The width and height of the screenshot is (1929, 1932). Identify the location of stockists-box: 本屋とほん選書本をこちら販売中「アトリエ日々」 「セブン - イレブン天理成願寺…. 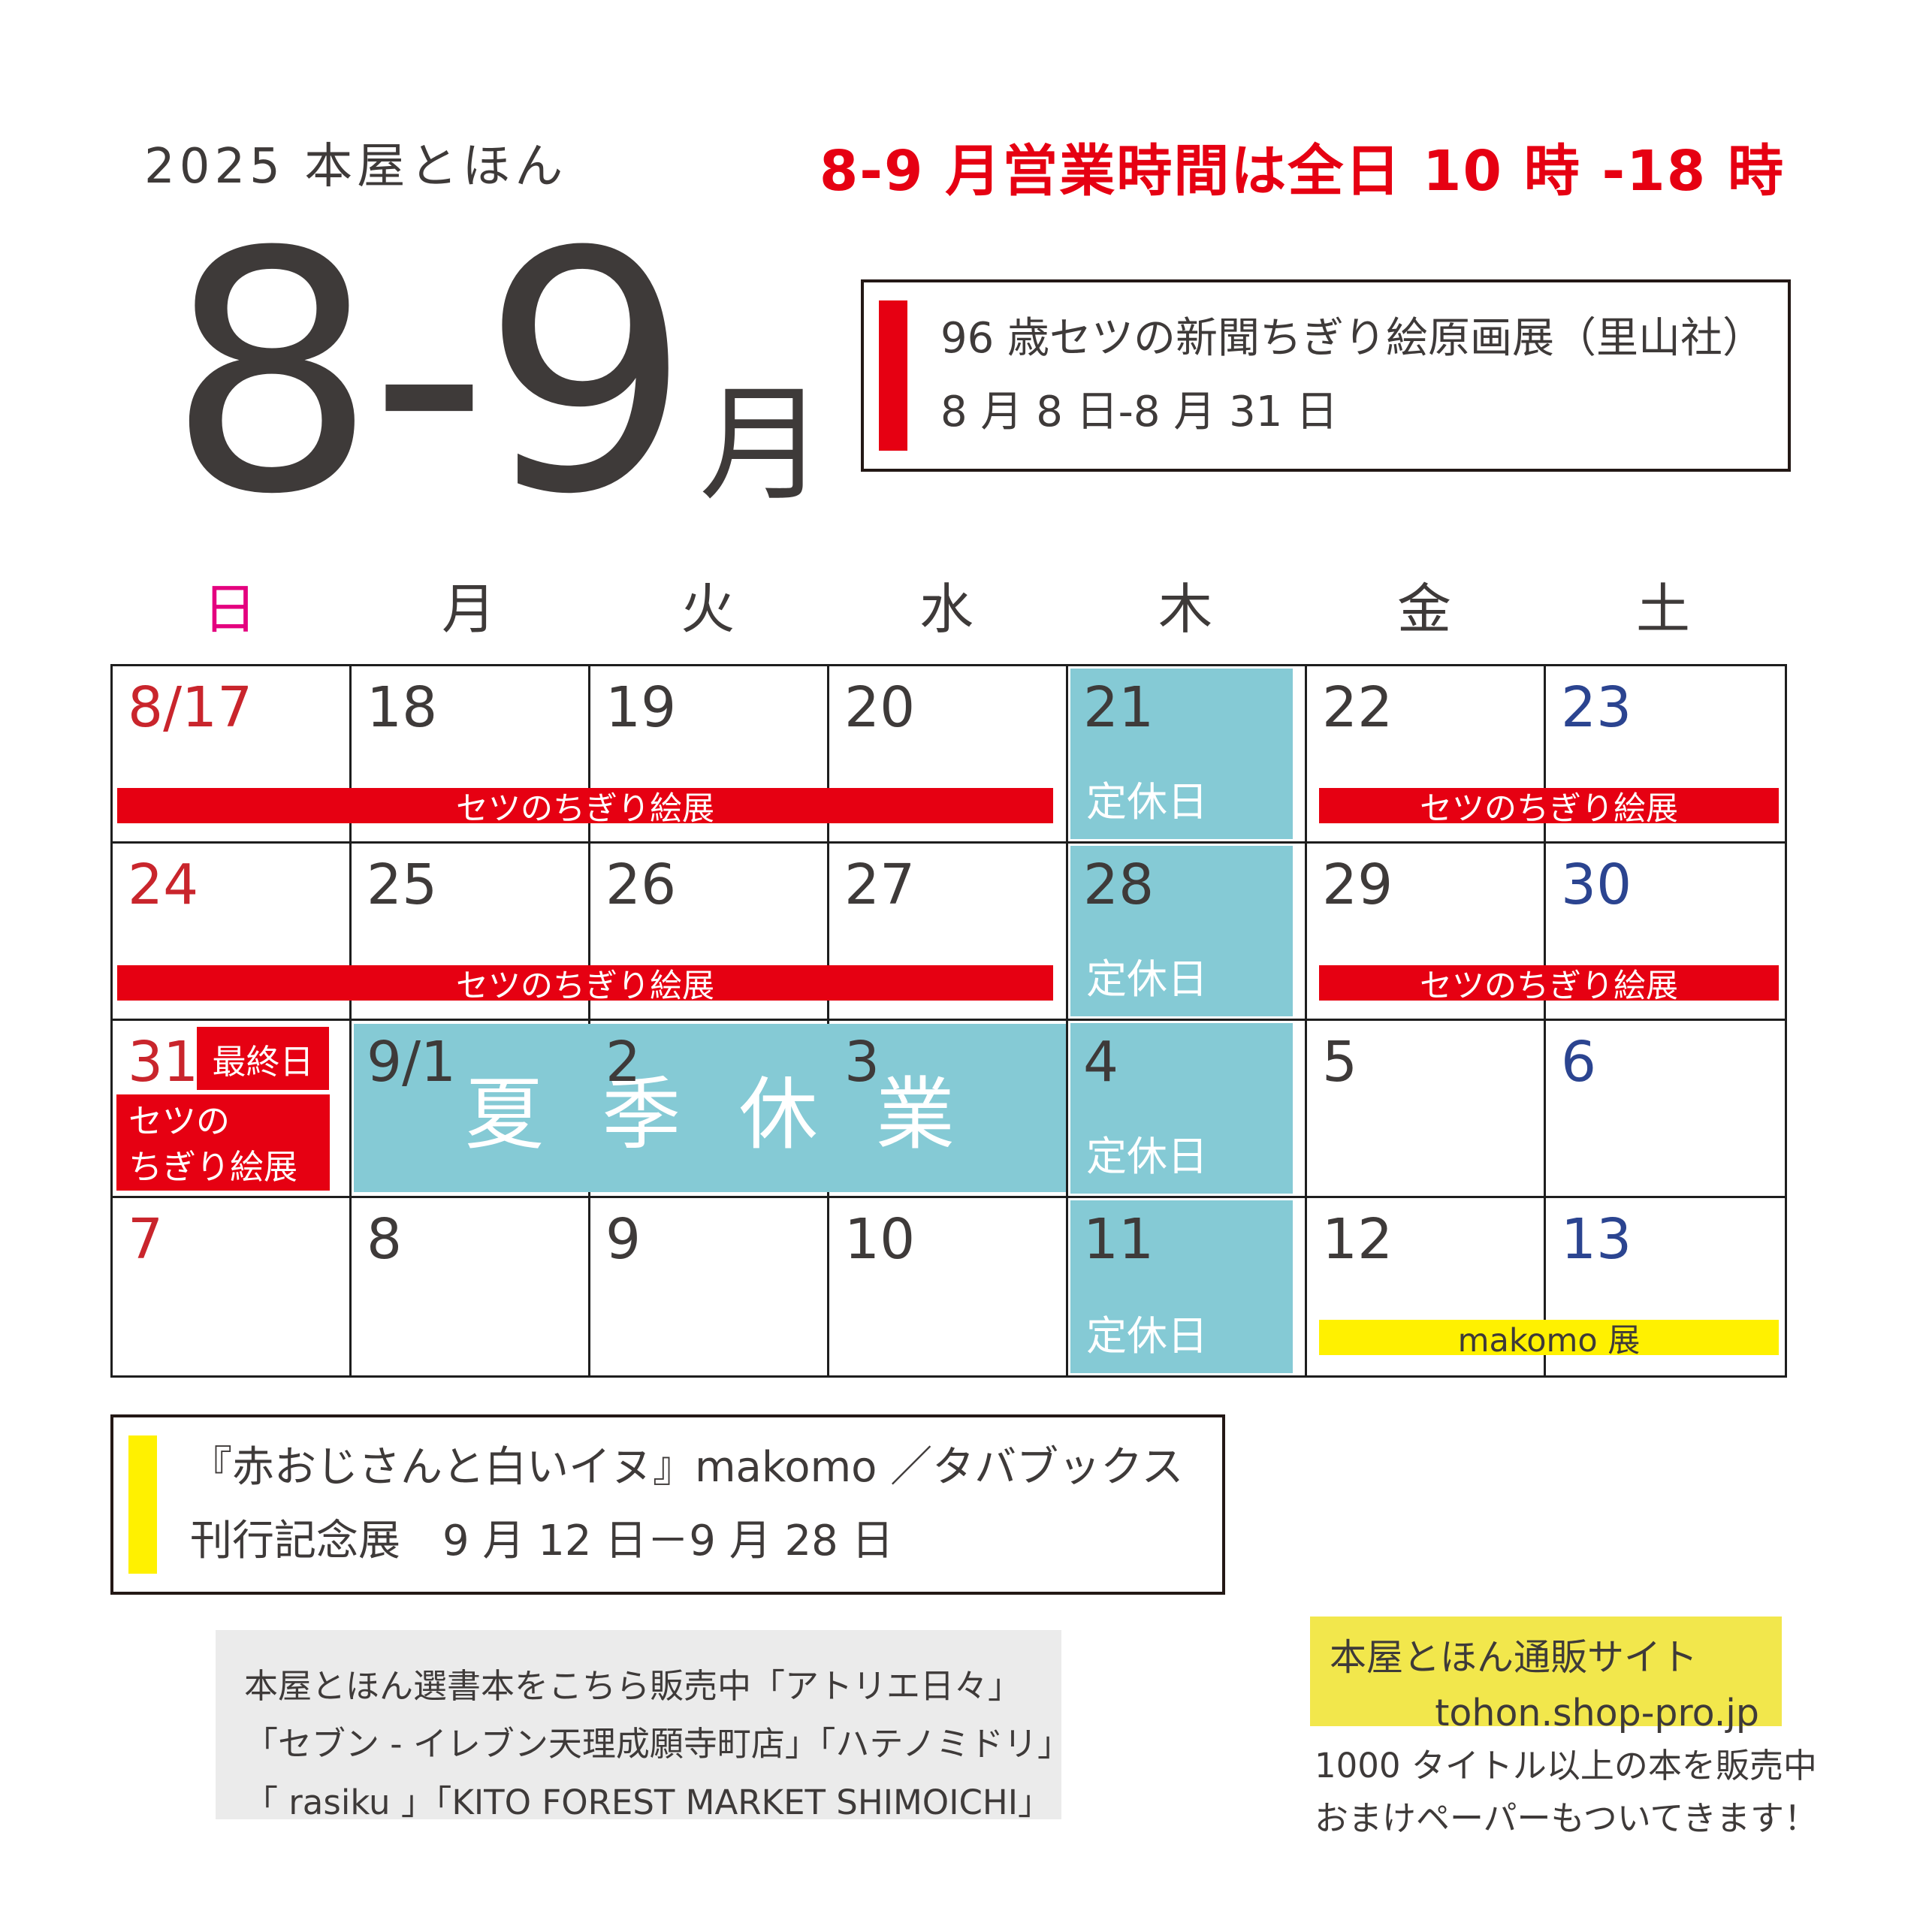
(643, 1726).